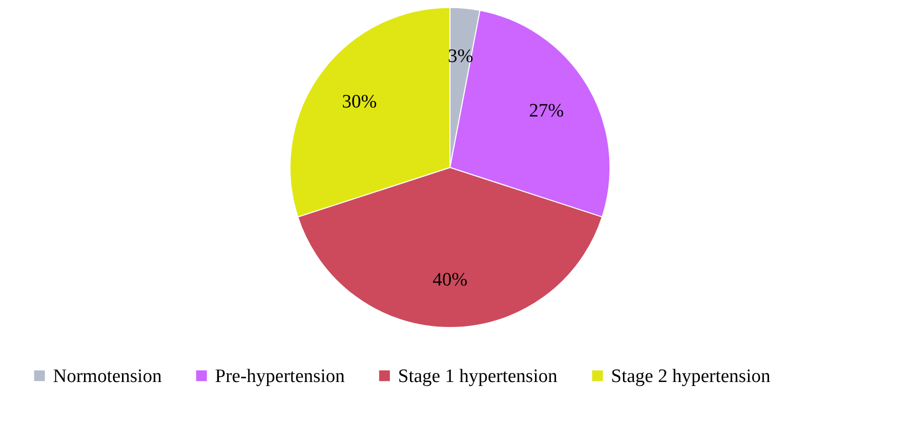  I want to click on legend-label: Normotension, so click(107, 376).